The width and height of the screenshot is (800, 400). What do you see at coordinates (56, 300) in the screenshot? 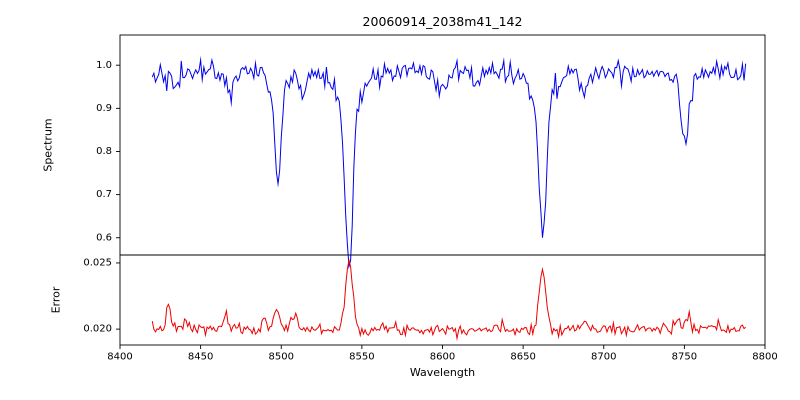
I see `y-axis-label-error: Error` at bounding box center [56, 300].